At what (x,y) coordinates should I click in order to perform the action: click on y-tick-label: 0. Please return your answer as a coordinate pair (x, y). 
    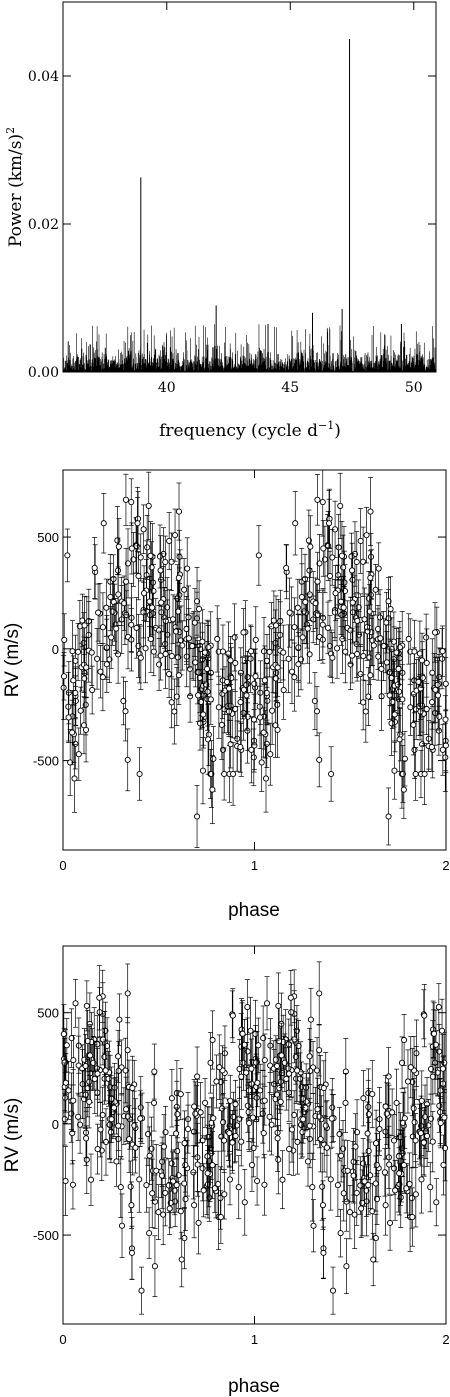
    Looking at the image, I should click on (55, 649).